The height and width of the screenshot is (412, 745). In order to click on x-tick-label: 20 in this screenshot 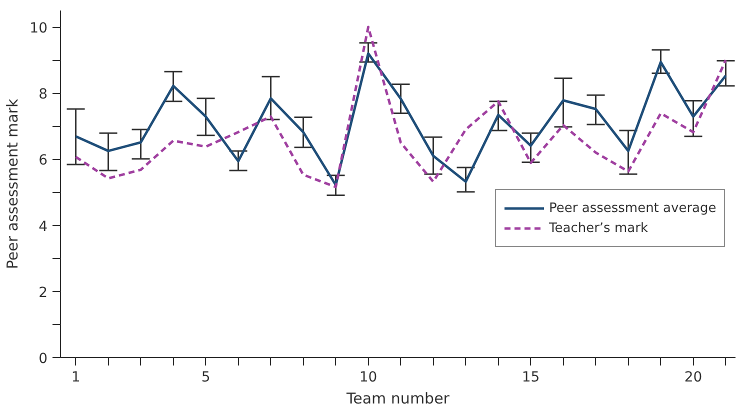, I will do `click(693, 378)`.